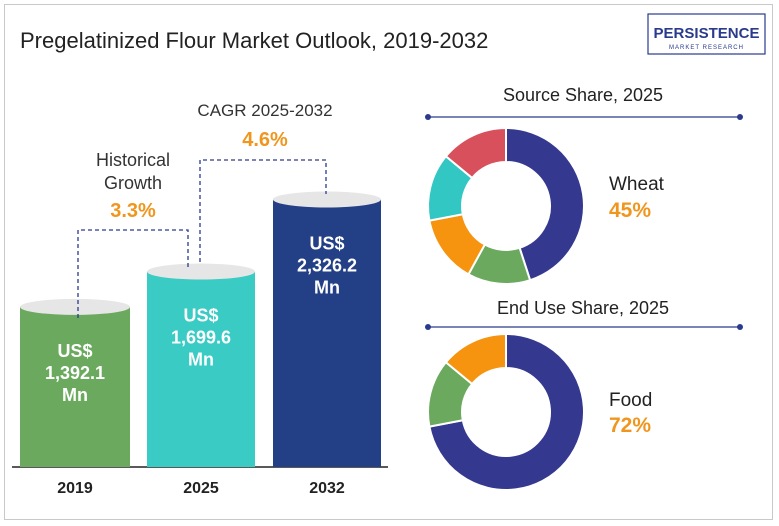  I want to click on historical-growth-value: 3.3%, so click(133, 211).